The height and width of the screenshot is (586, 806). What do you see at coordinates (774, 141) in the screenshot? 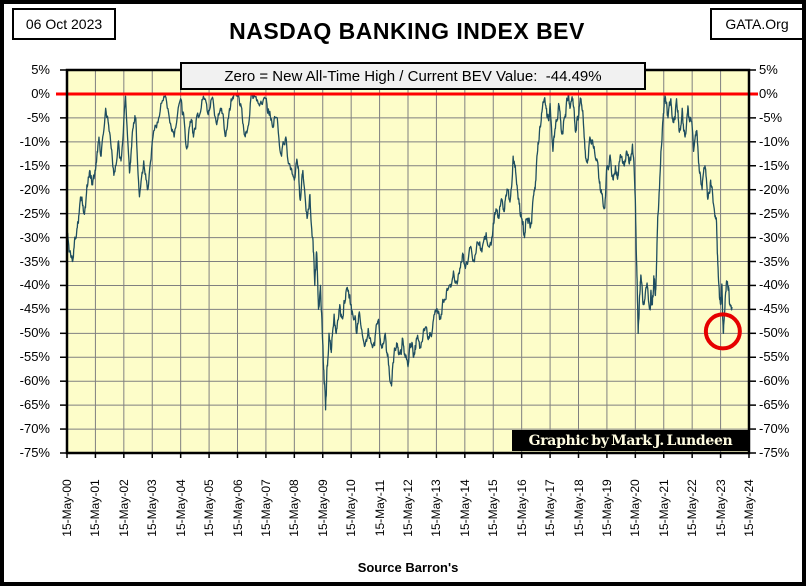
I see `y-axis-label-right: -10%` at bounding box center [774, 141].